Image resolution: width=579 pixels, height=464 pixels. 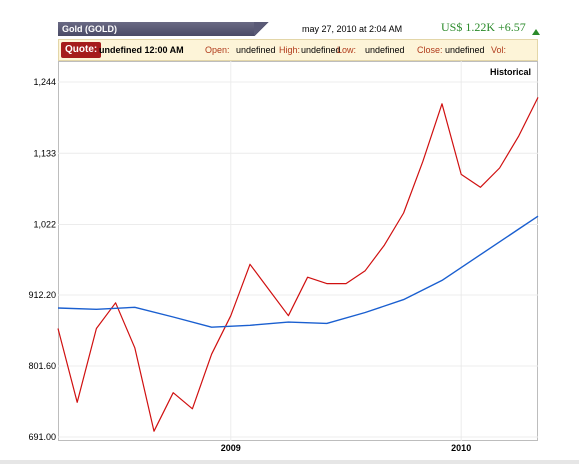 I want to click on y-tick-label: 691.00, so click(x=42, y=437).